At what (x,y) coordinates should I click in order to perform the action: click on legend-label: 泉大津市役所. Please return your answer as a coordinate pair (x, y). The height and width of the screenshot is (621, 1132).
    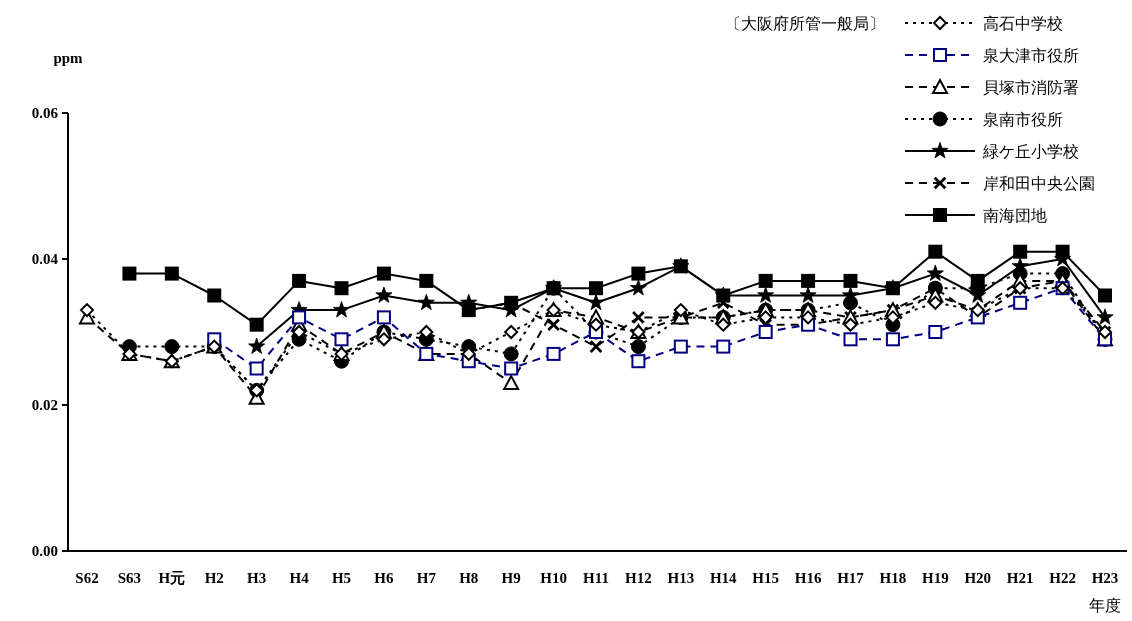
    Looking at the image, I should click on (1031, 55).